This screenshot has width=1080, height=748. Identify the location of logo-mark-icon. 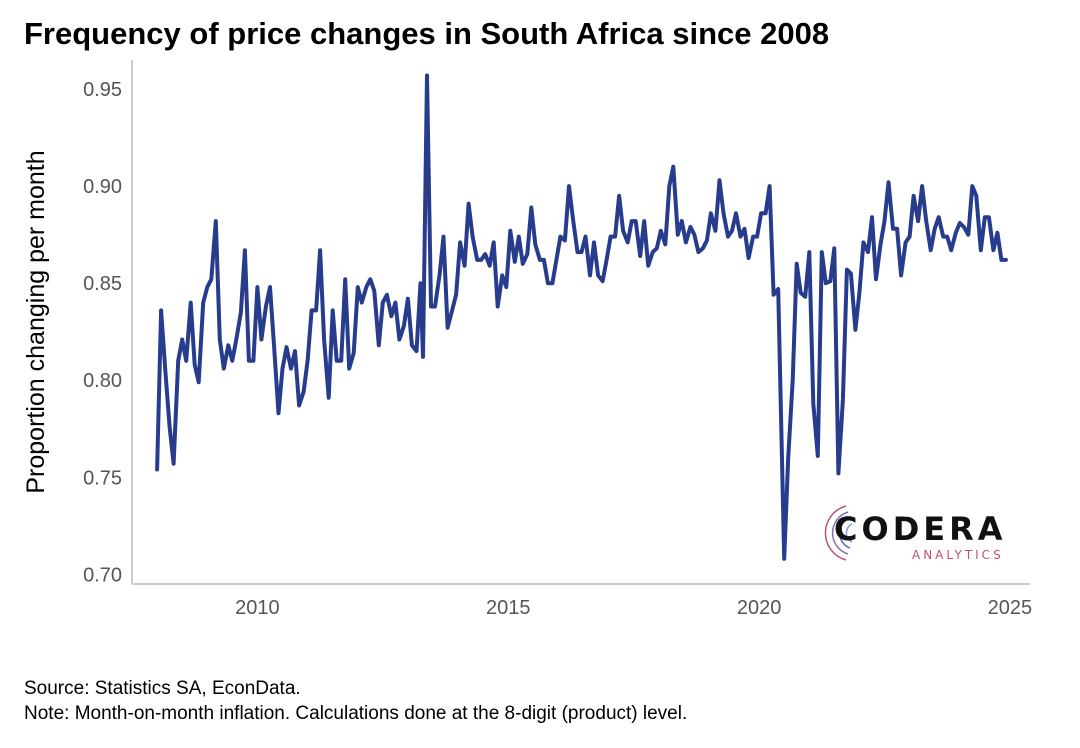
(838, 533).